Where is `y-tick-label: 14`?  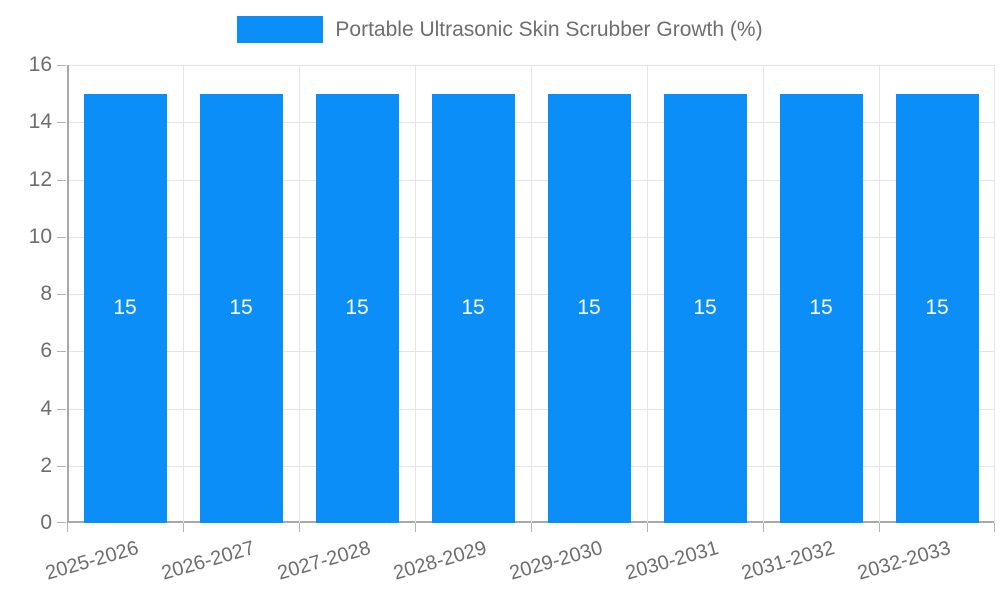 y-tick-label: 14 is located at coordinates (40, 122).